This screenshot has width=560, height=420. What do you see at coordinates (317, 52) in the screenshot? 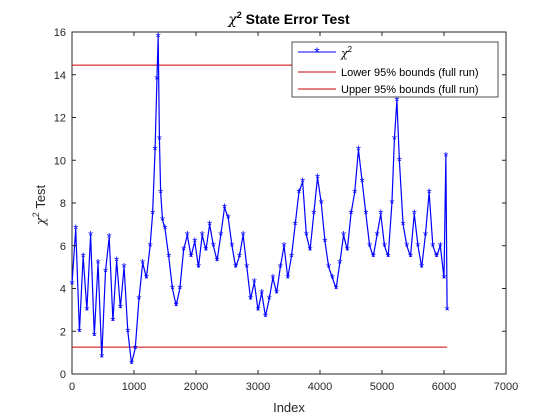
I see `legend-marker-chi2: *` at bounding box center [317, 52].